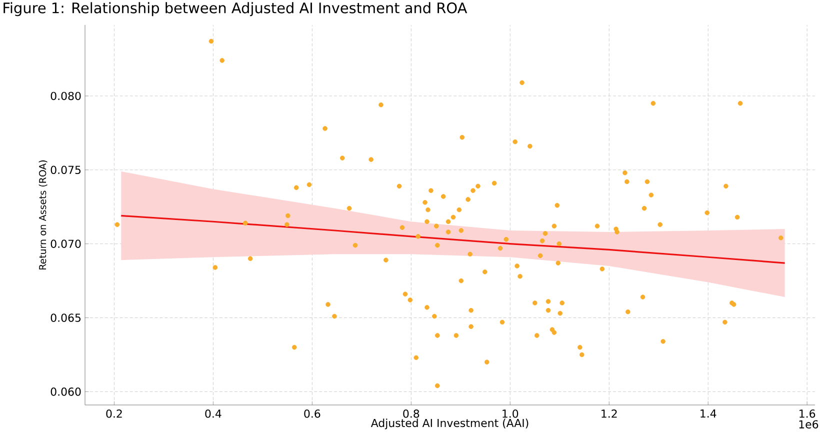 Image resolution: width=821 pixels, height=439 pixels. I want to click on x-tick-label: 0.4, so click(213, 414).